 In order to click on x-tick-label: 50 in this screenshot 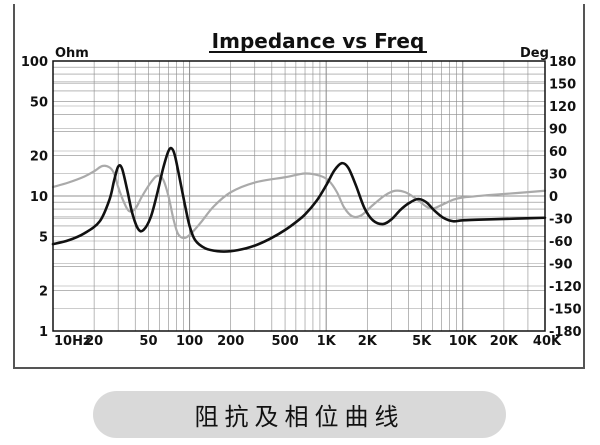, I will do `click(148, 341)`.